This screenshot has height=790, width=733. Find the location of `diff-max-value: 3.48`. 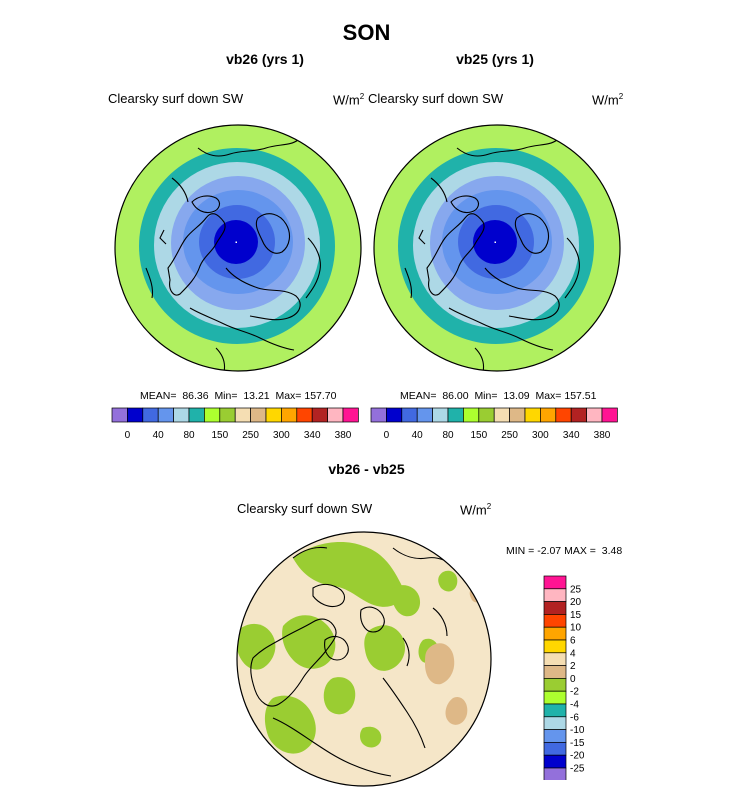

diff-max-value: 3.48 is located at coordinates (612, 551).